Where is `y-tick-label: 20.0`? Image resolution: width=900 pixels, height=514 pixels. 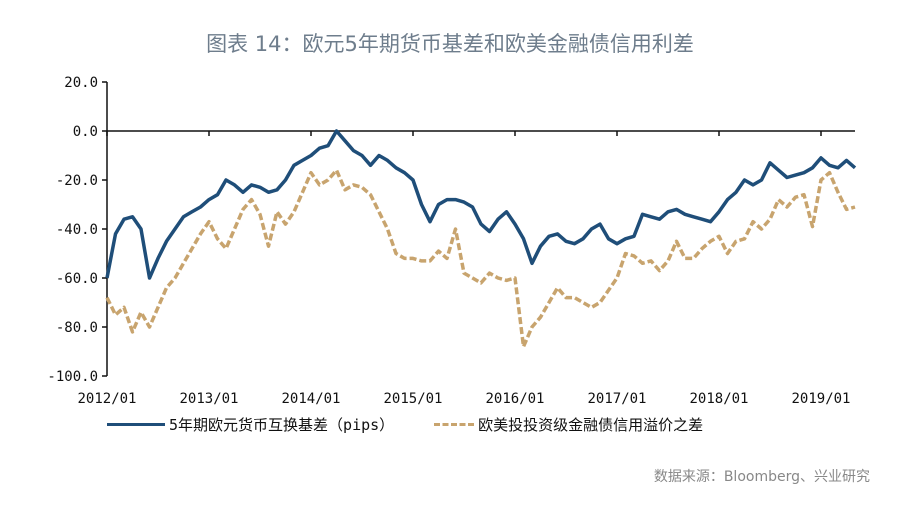 y-tick-label: 20.0 is located at coordinates (81, 83).